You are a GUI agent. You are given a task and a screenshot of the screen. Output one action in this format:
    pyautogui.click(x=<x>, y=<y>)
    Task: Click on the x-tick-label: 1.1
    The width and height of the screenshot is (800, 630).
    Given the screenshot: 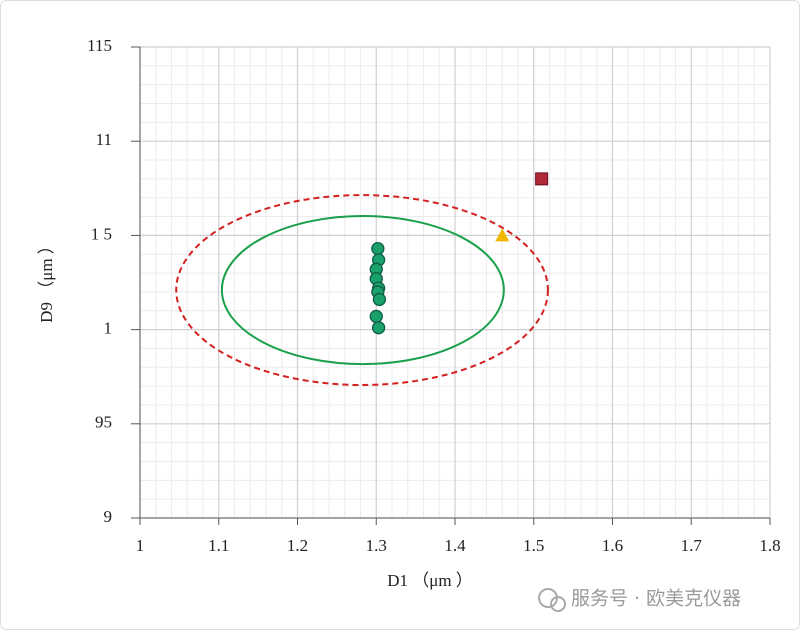 What is the action you would take?
    pyautogui.click(x=218, y=545)
    